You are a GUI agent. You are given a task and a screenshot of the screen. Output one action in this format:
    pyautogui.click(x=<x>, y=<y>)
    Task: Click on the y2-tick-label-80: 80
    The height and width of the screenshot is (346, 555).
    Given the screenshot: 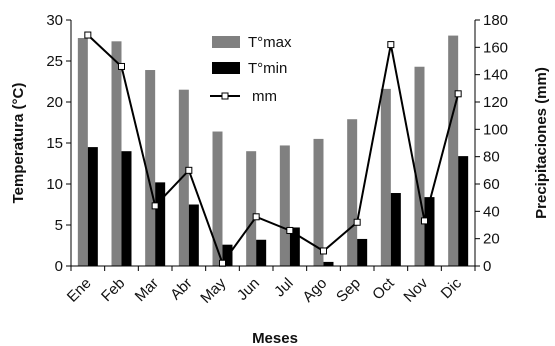 What is the action you would take?
    pyautogui.click(x=491, y=157)
    